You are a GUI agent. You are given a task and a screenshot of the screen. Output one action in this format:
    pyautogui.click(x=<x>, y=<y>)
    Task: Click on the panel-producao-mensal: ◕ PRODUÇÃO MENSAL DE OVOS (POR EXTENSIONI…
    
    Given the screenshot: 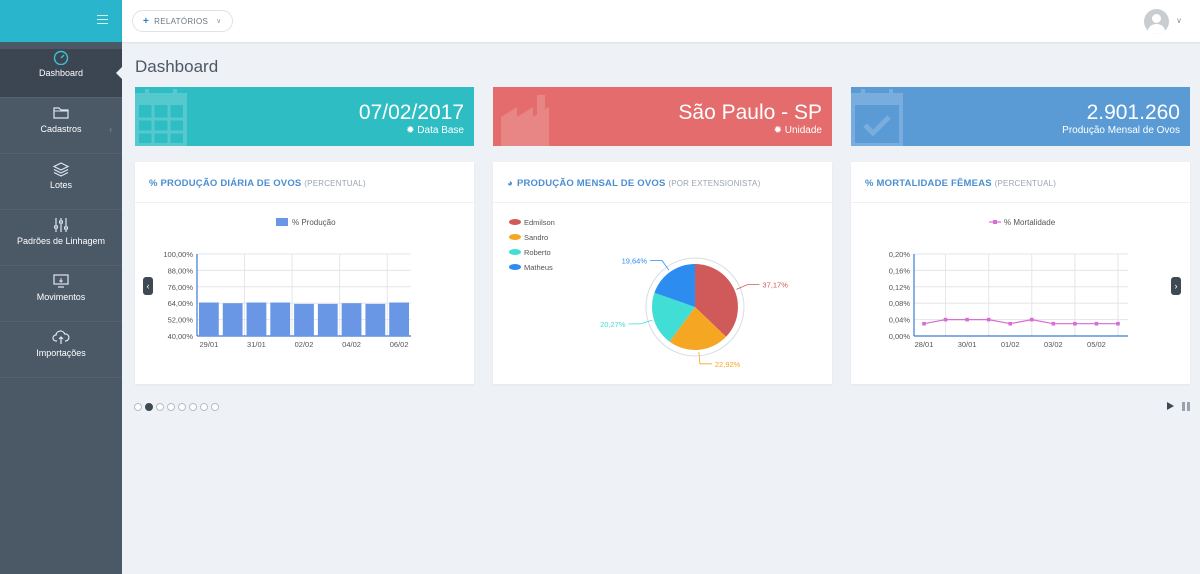 What is the action you would take?
    pyautogui.click(x=662, y=273)
    